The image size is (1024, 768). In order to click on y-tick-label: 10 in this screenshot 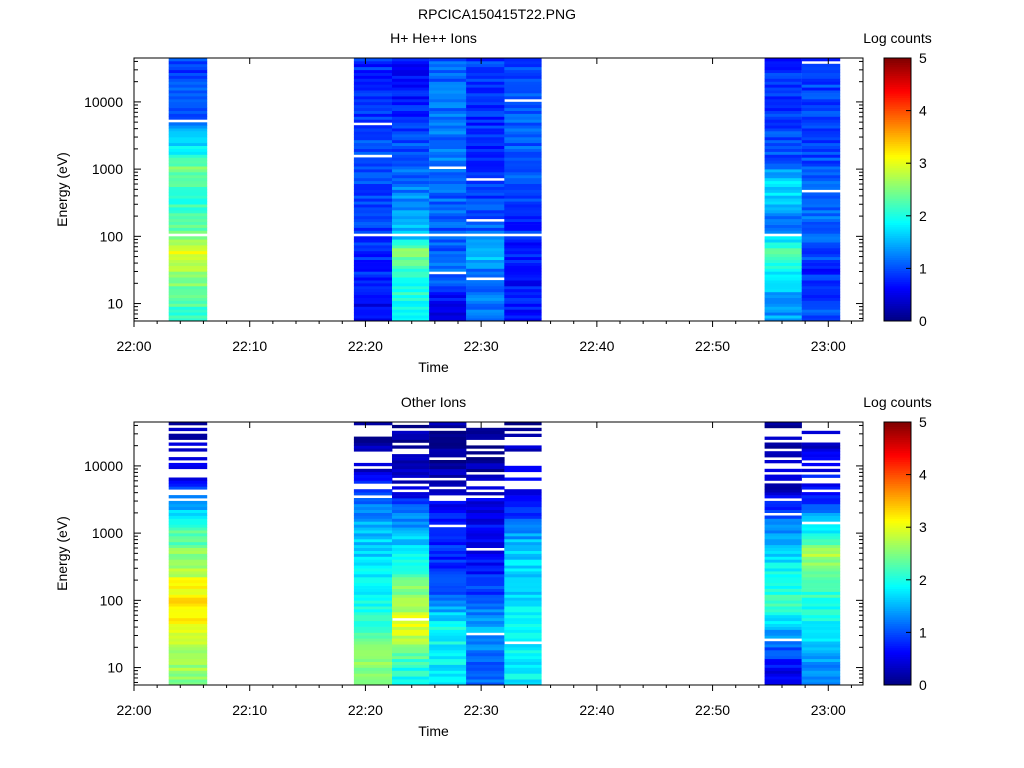, I will do `click(115, 304)`.